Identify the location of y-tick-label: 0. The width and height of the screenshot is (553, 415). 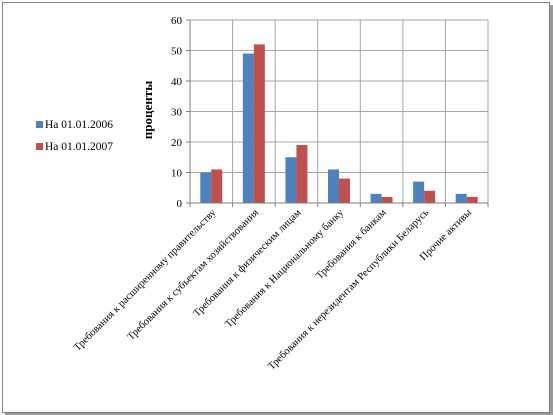
(180, 204).